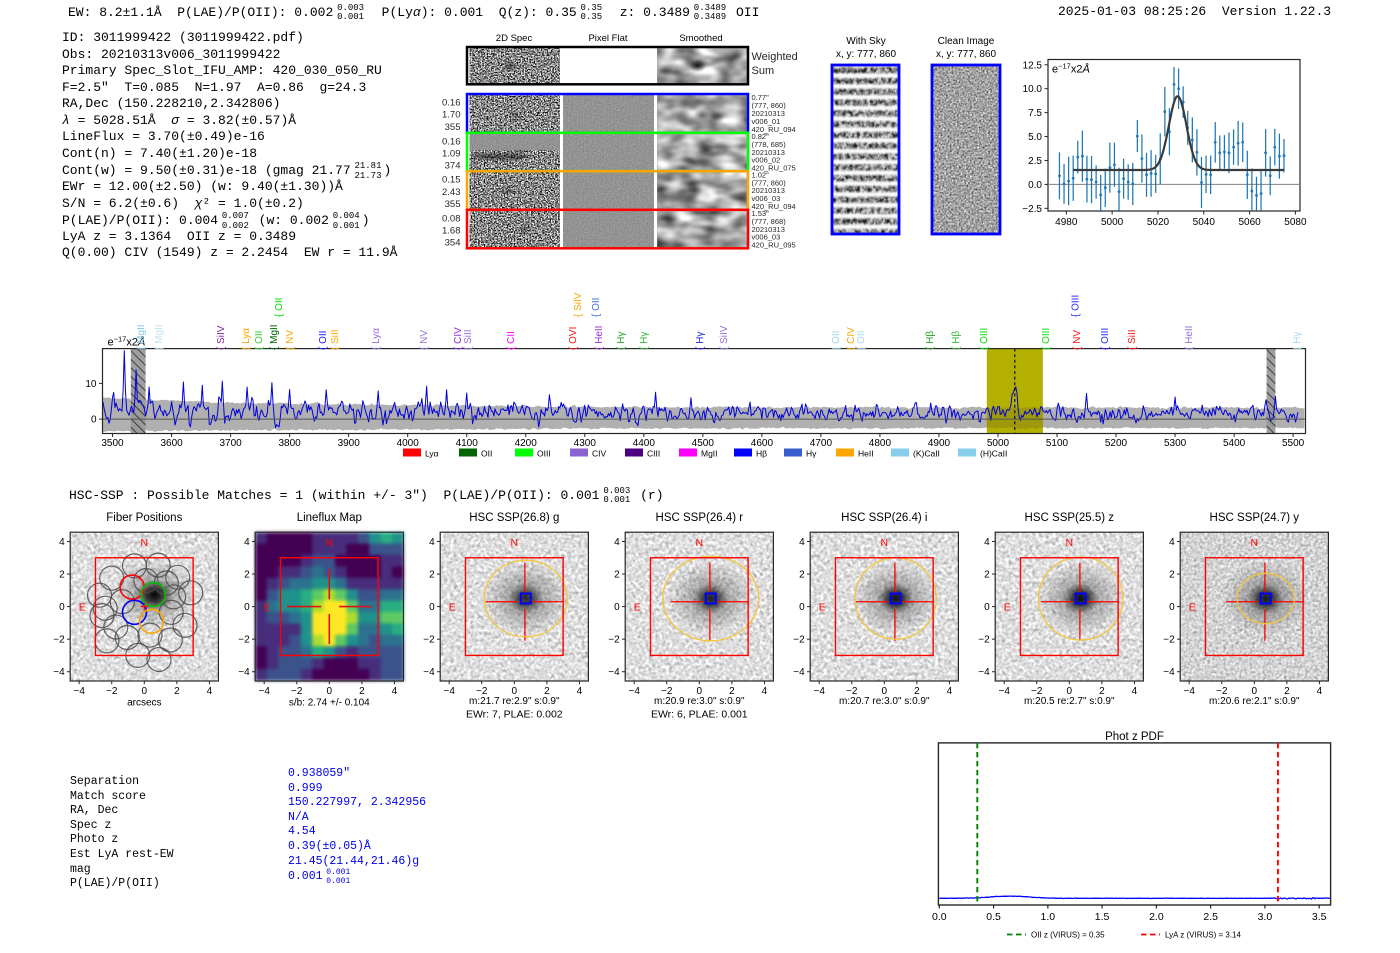 This screenshot has width=1400, height=953. What do you see at coordinates (144, 703) in the screenshot?
I see `svg-text: arcsecs` at bounding box center [144, 703].